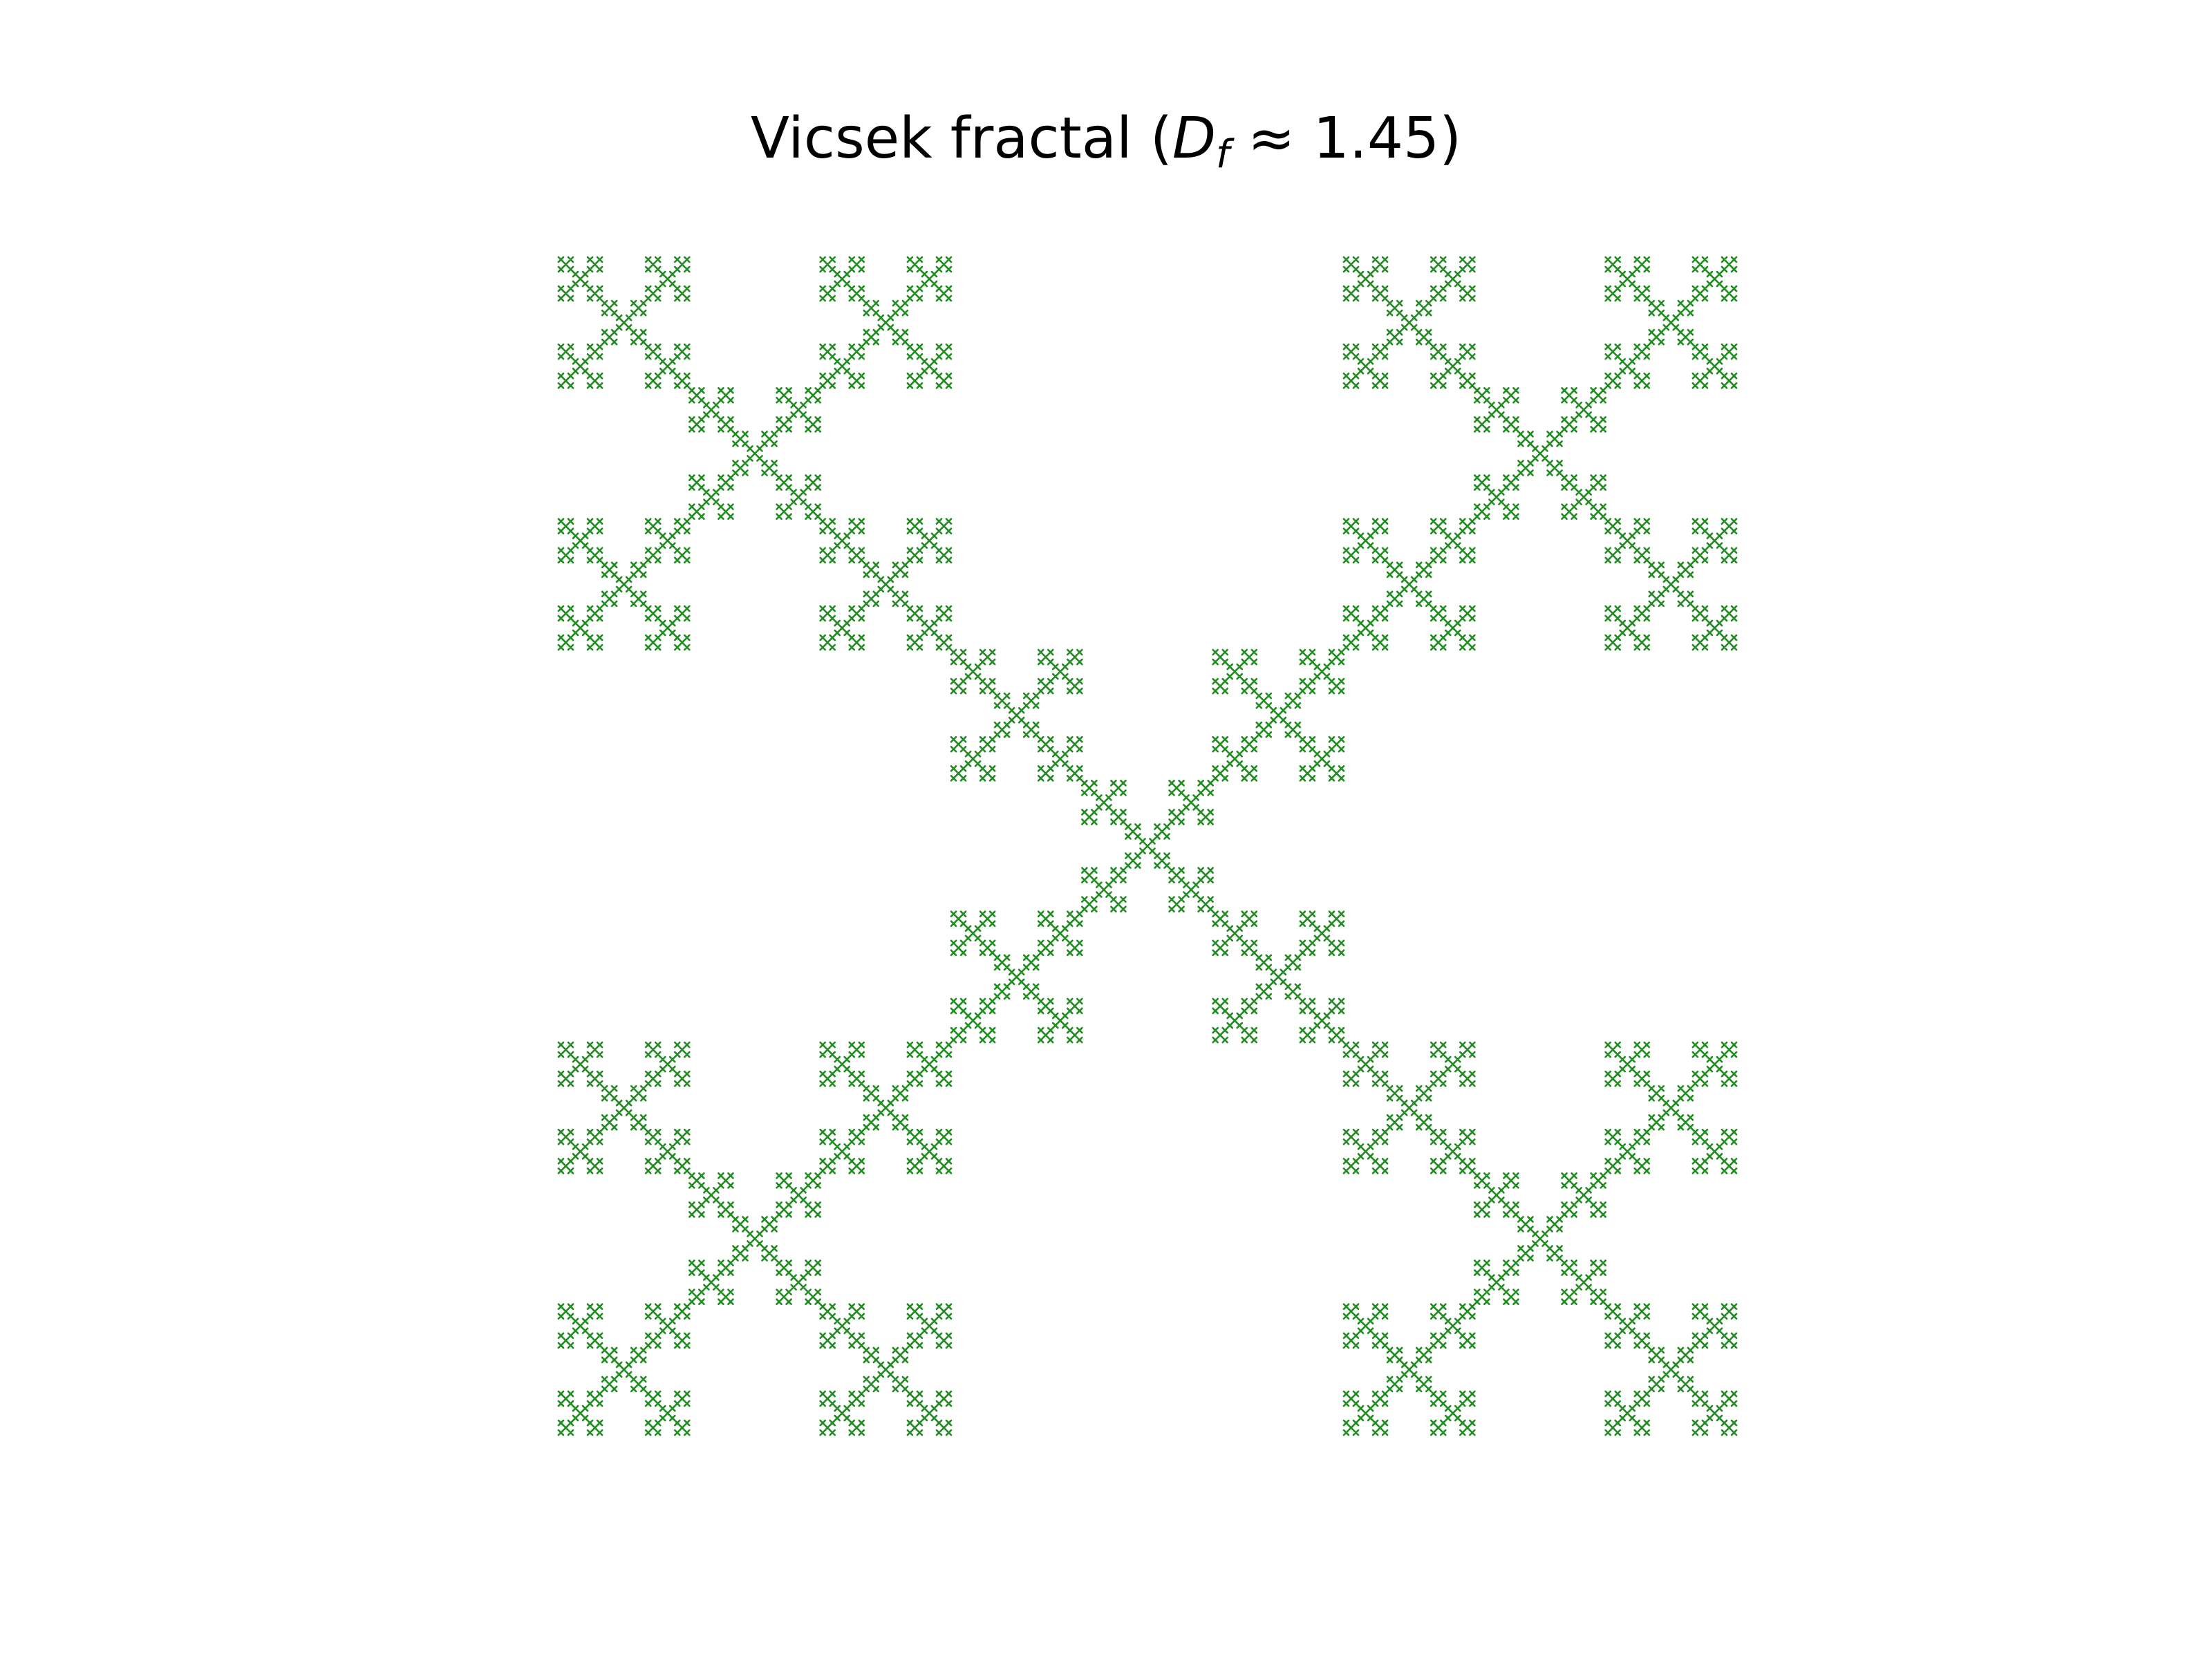  I want to click on figure-title: Vicsek fractal (Df ≈ 1.45), so click(1106, 142).